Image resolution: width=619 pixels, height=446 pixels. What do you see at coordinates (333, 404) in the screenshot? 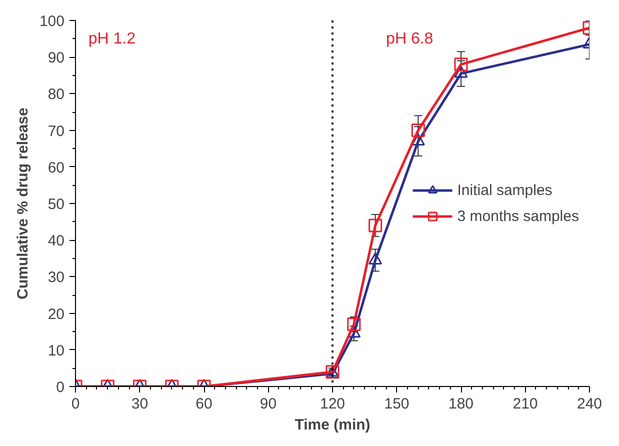
I see `x-tick-label: 120` at bounding box center [333, 404].